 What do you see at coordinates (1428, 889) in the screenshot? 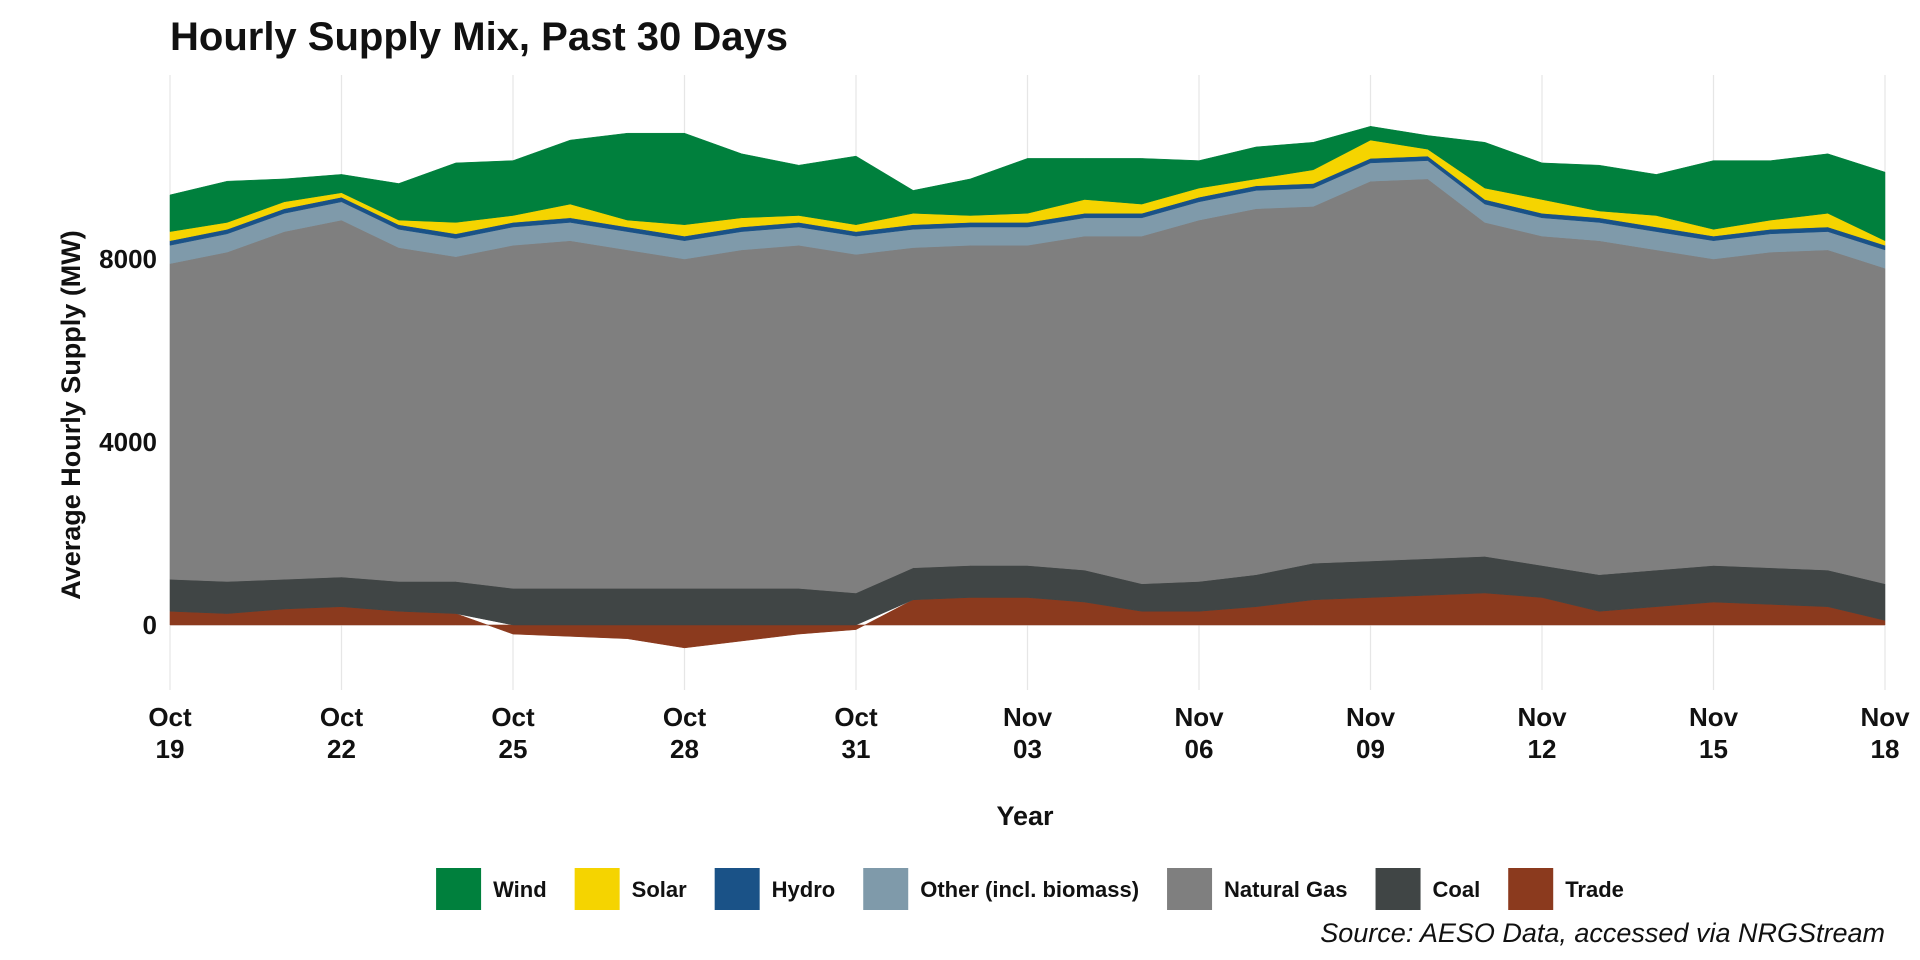
I see `legend-item-coal: Coal` at bounding box center [1428, 889].